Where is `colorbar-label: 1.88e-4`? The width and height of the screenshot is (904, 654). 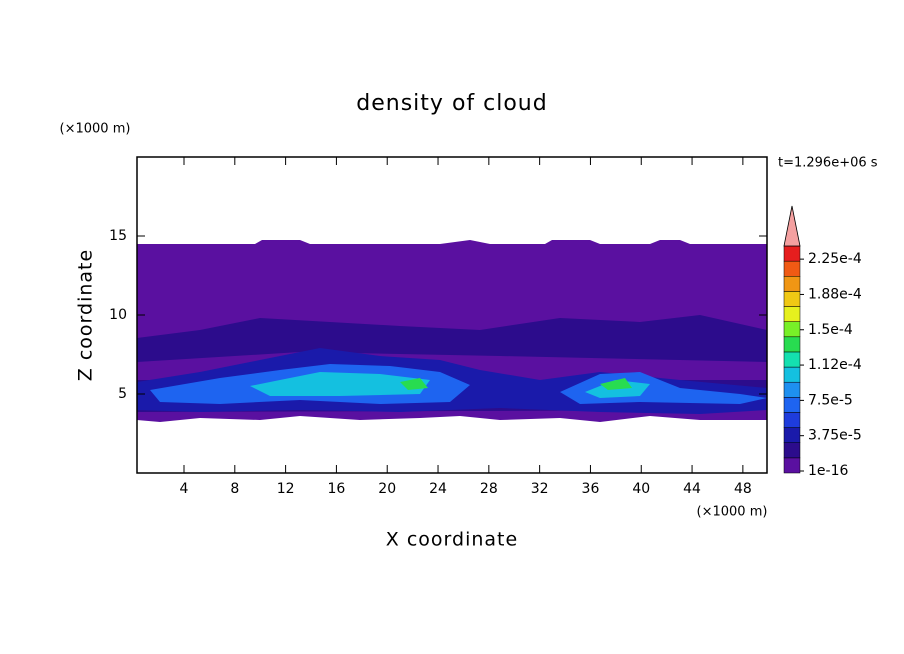 colorbar-label: 1.88e-4 is located at coordinates (835, 294).